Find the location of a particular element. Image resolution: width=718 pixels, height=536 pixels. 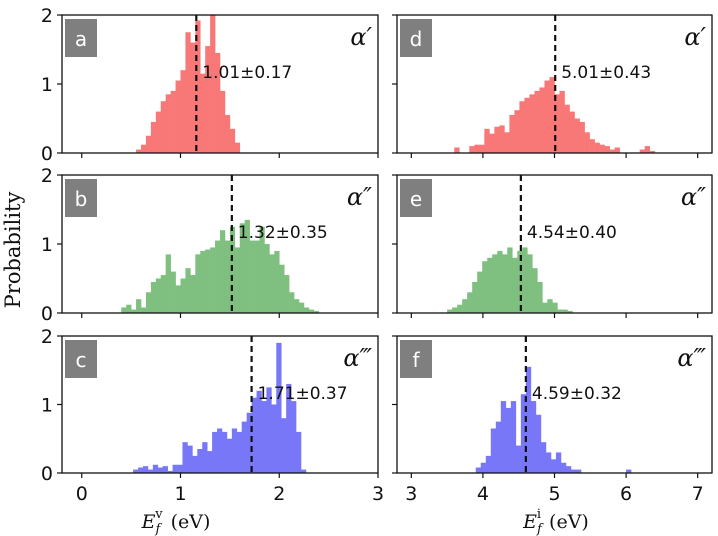

panel-e-bars is located at coordinates (510, 280).